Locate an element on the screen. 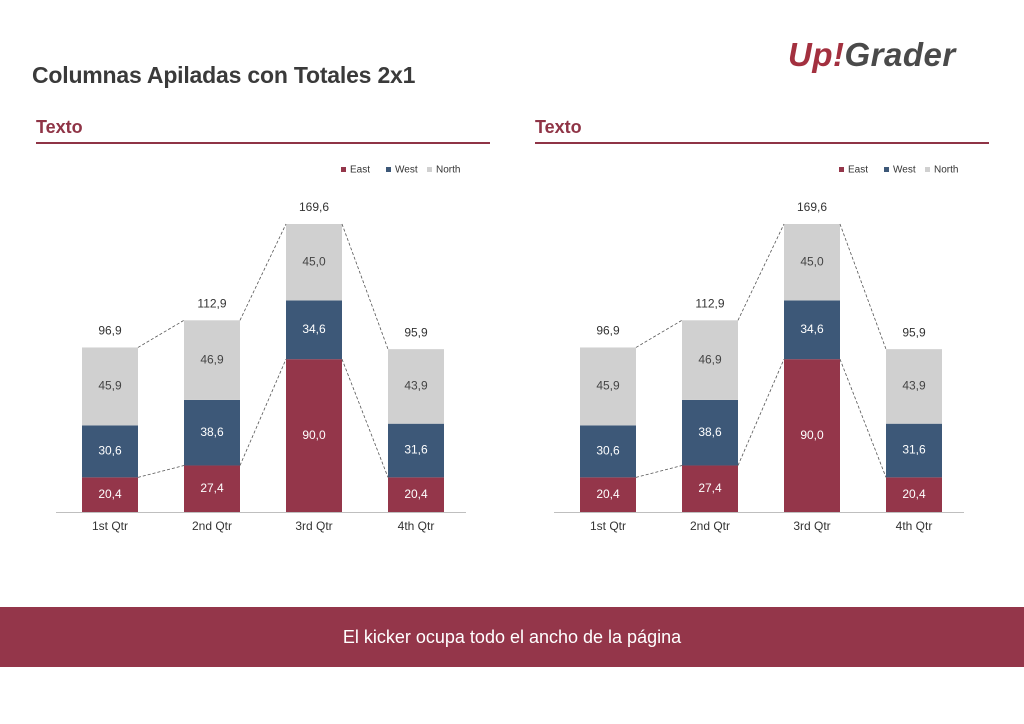 The image size is (1024, 724). logo-text-grader: Grader is located at coordinates (900, 54).